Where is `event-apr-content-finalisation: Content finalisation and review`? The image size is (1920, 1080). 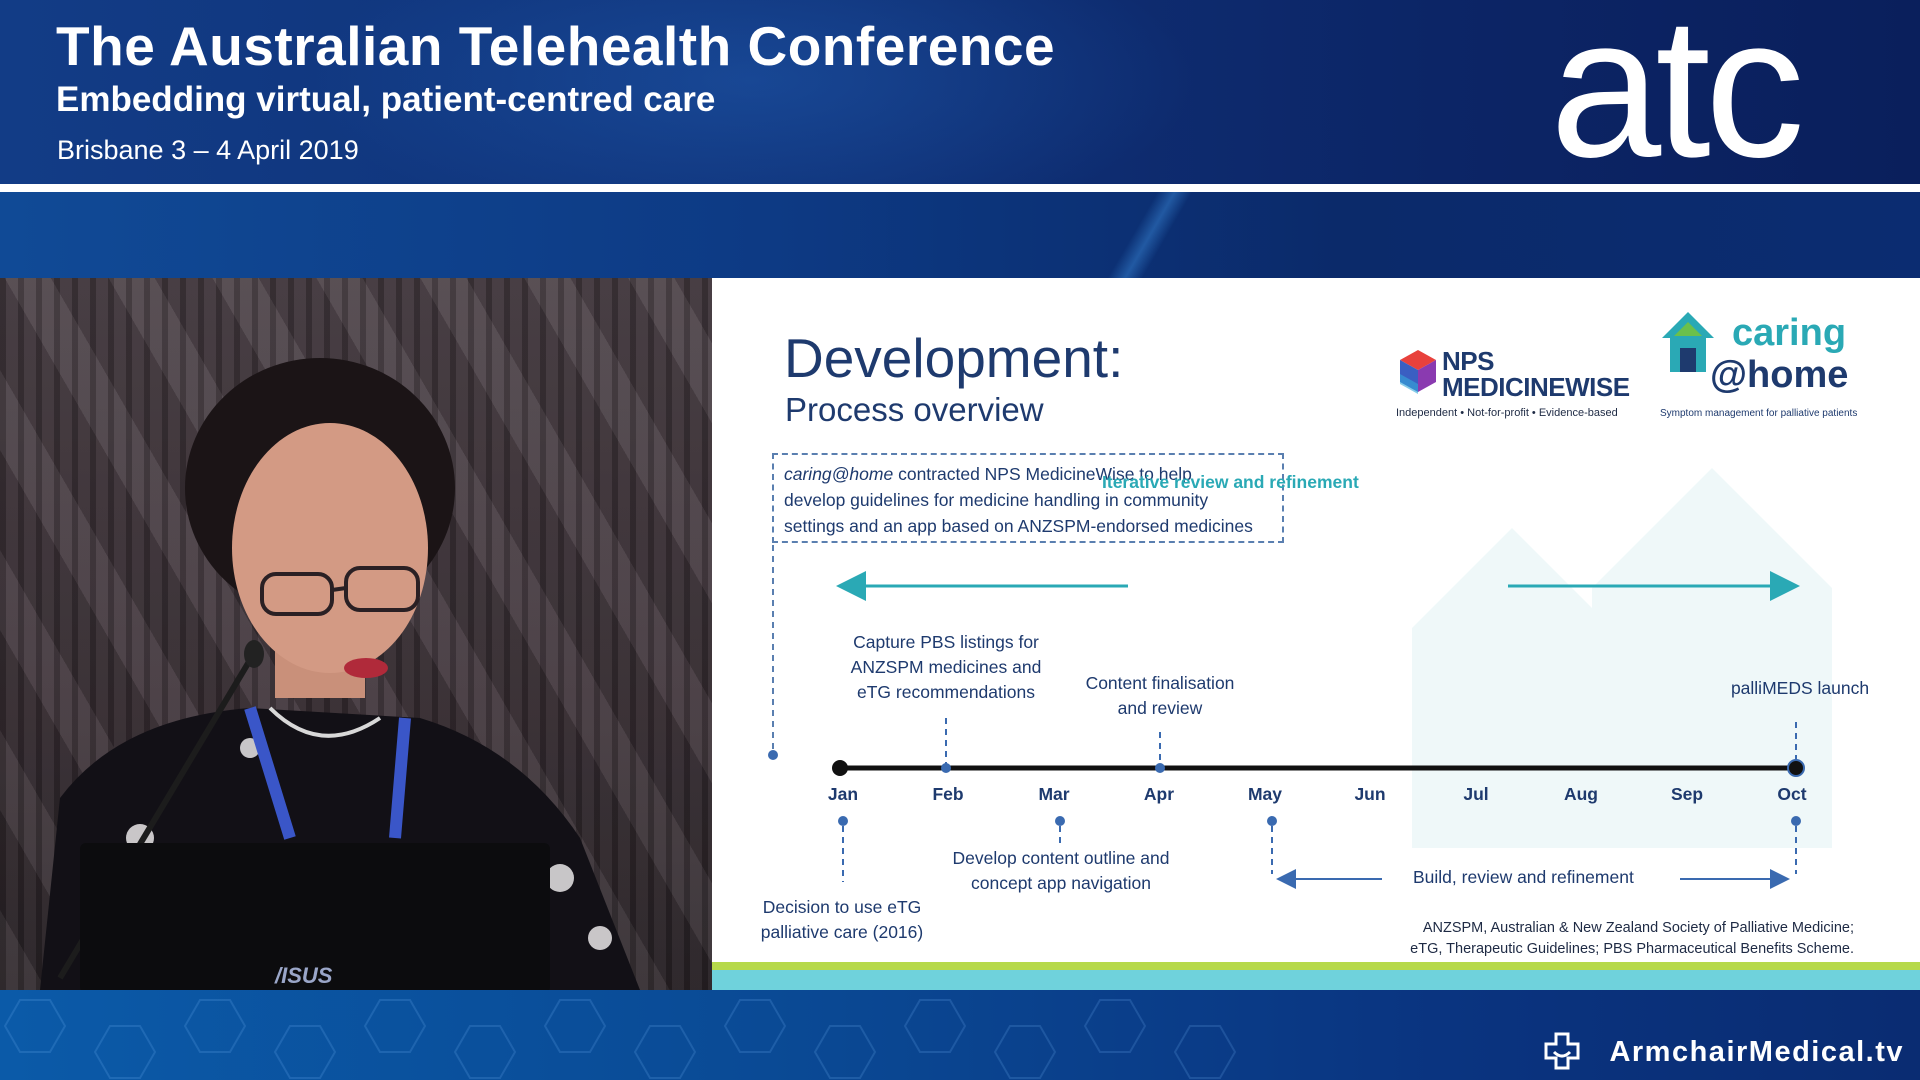
event-apr-content-finalisation: Content finalisation and review is located at coordinates (1160, 696).